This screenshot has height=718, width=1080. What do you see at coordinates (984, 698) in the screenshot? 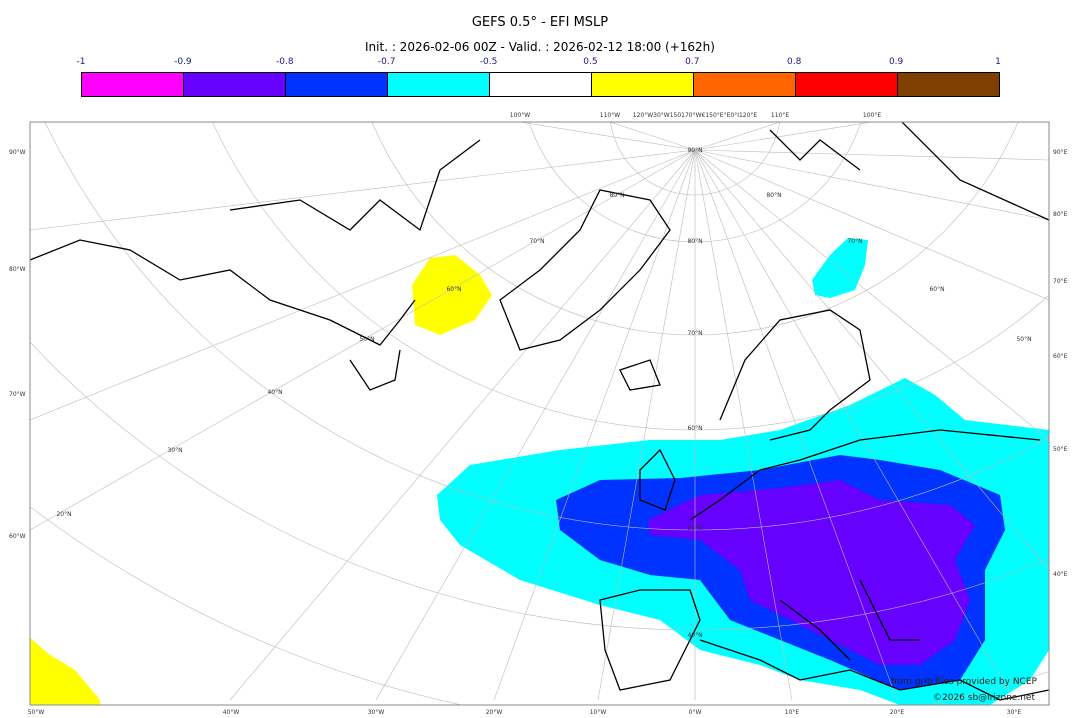
I see `credit-copyright: ©2026 sb@irizone.net` at bounding box center [984, 698].